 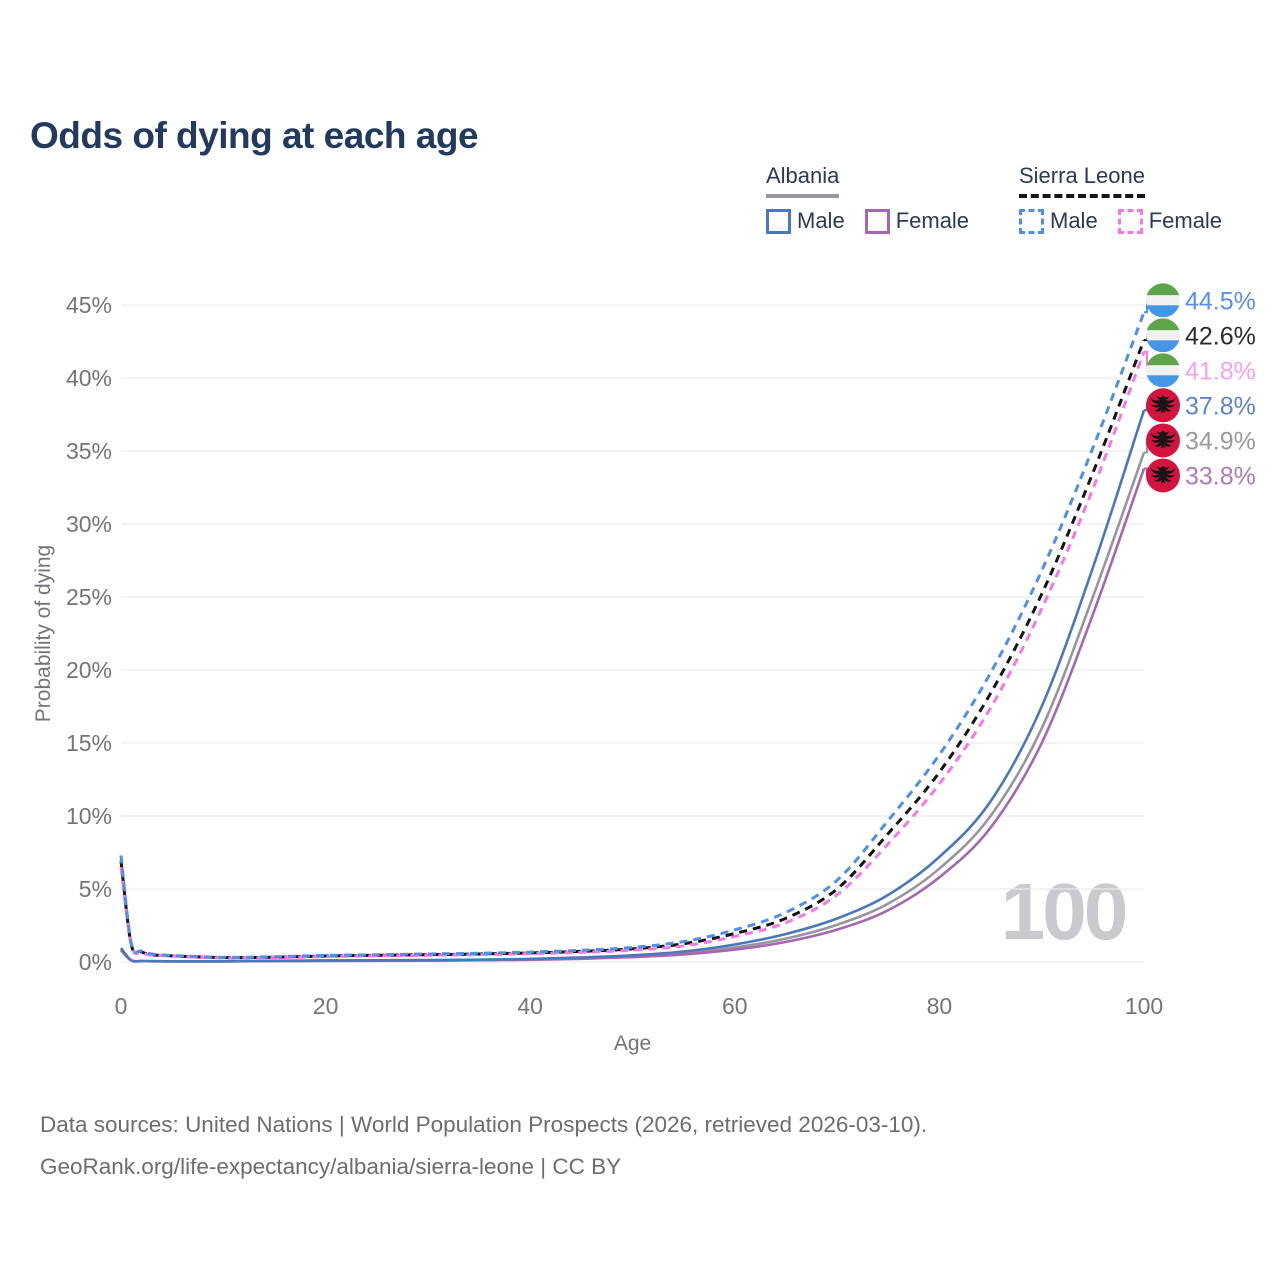 I want to click on legend-item-sierra-leone-male: Male, so click(x=1058, y=221).